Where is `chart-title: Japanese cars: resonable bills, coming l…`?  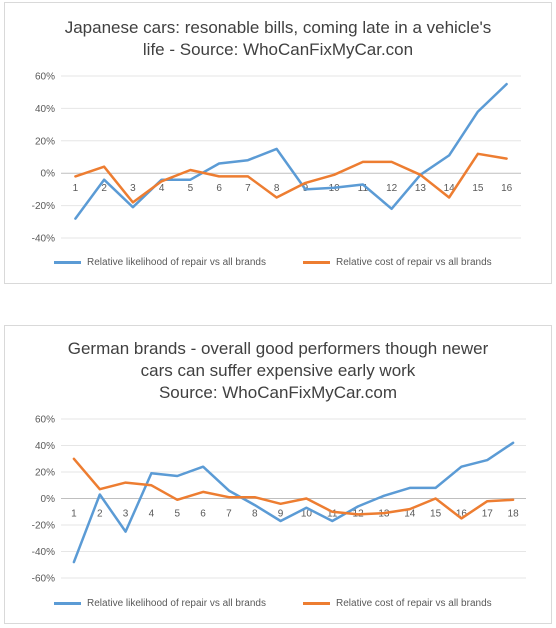
chart-title: Japanese cars: resonable bills, coming l… is located at coordinates (278, 39).